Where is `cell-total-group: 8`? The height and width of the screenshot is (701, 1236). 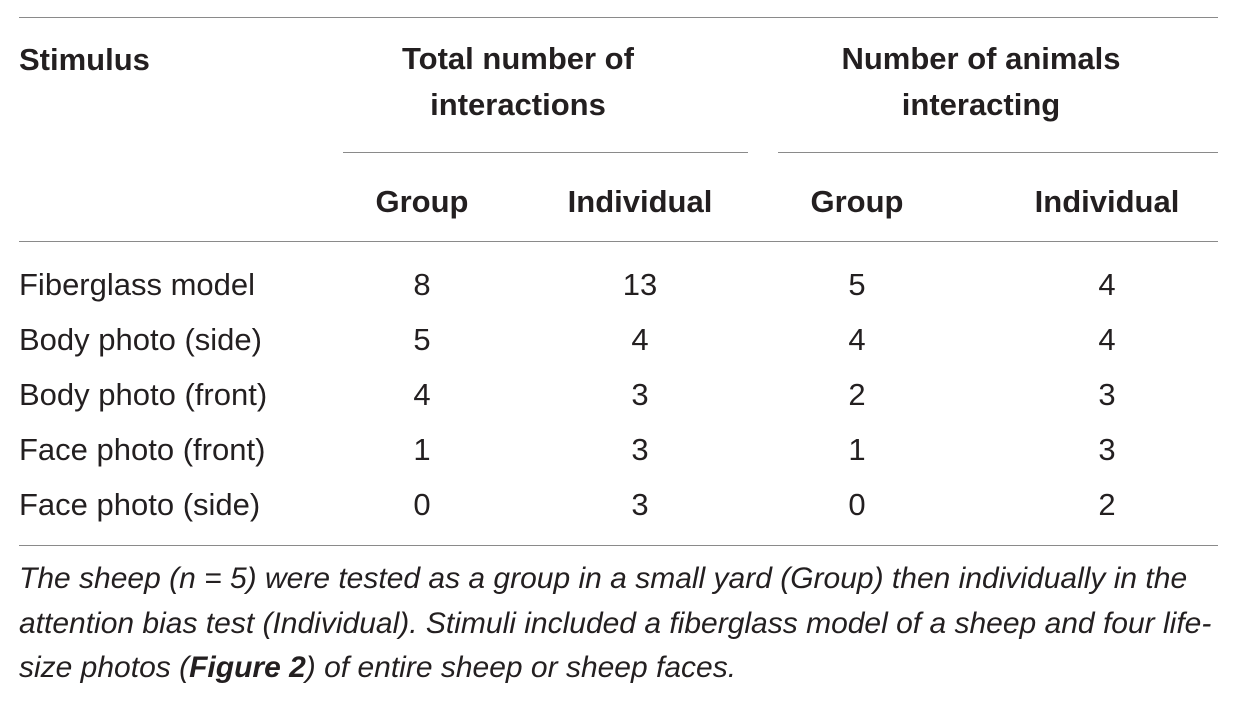
cell-total-group: 8 is located at coordinates (422, 284).